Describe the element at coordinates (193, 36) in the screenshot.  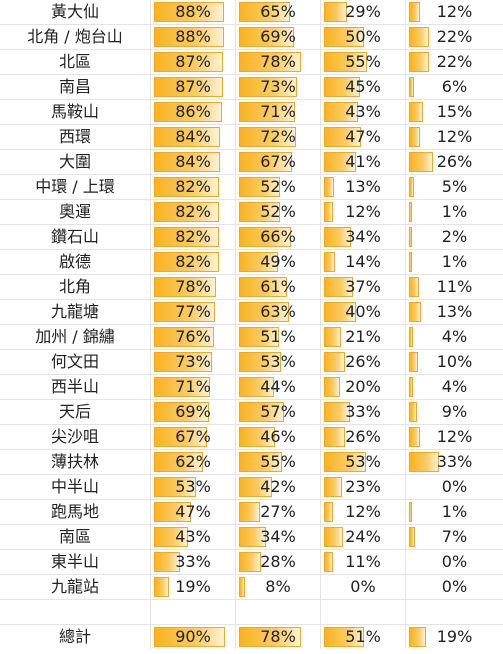
I see `percent-value: 88%` at that location.